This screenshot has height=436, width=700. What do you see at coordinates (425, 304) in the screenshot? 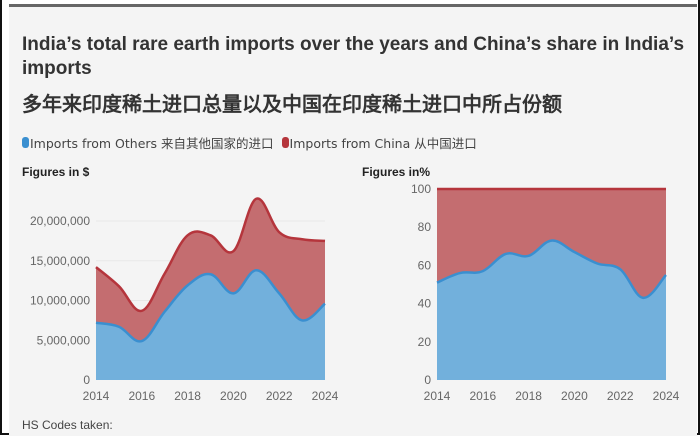
I see `y-tick-label: 40` at bounding box center [425, 304].